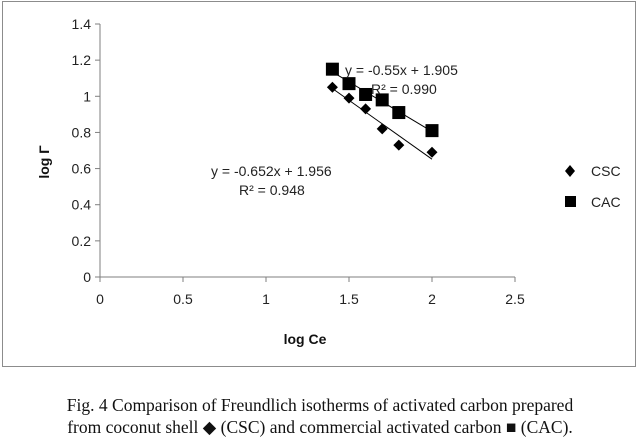 The image size is (639, 447). I want to click on y-tick-label: 1.2, so click(82, 60).